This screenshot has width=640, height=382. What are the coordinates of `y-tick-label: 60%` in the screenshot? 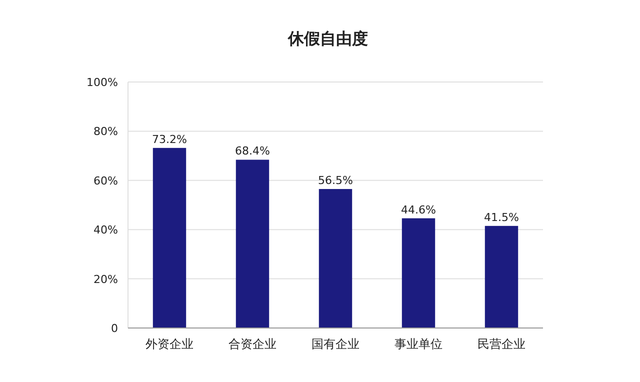 It's located at (106, 181).